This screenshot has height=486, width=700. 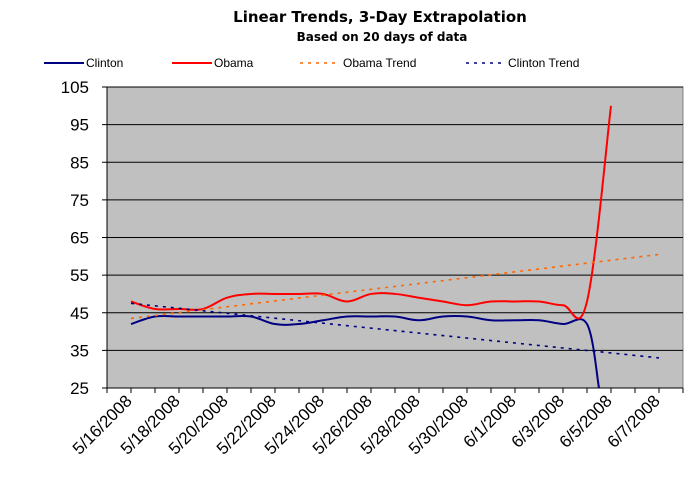 I want to click on y-tick-label: 105, so click(x=75, y=87).